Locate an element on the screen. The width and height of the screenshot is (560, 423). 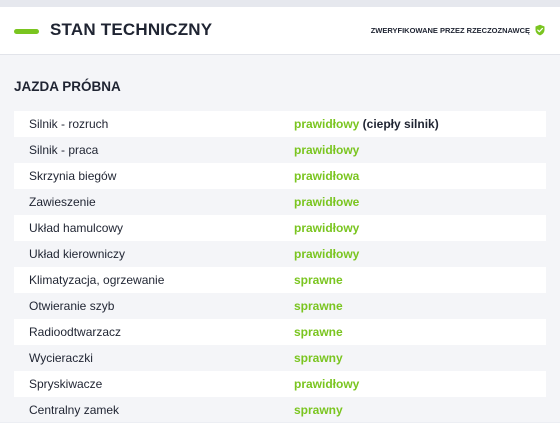
item-label: Układ kierowniczy is located at coordinates (77, 254).